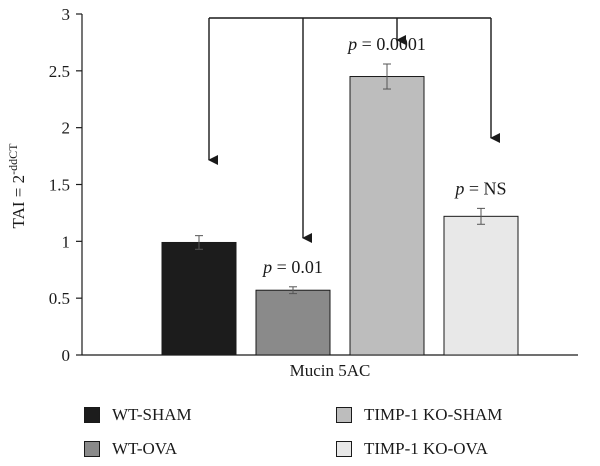  I want to click on p-value-wt-ova: p = 0.01, so click(292, 267).